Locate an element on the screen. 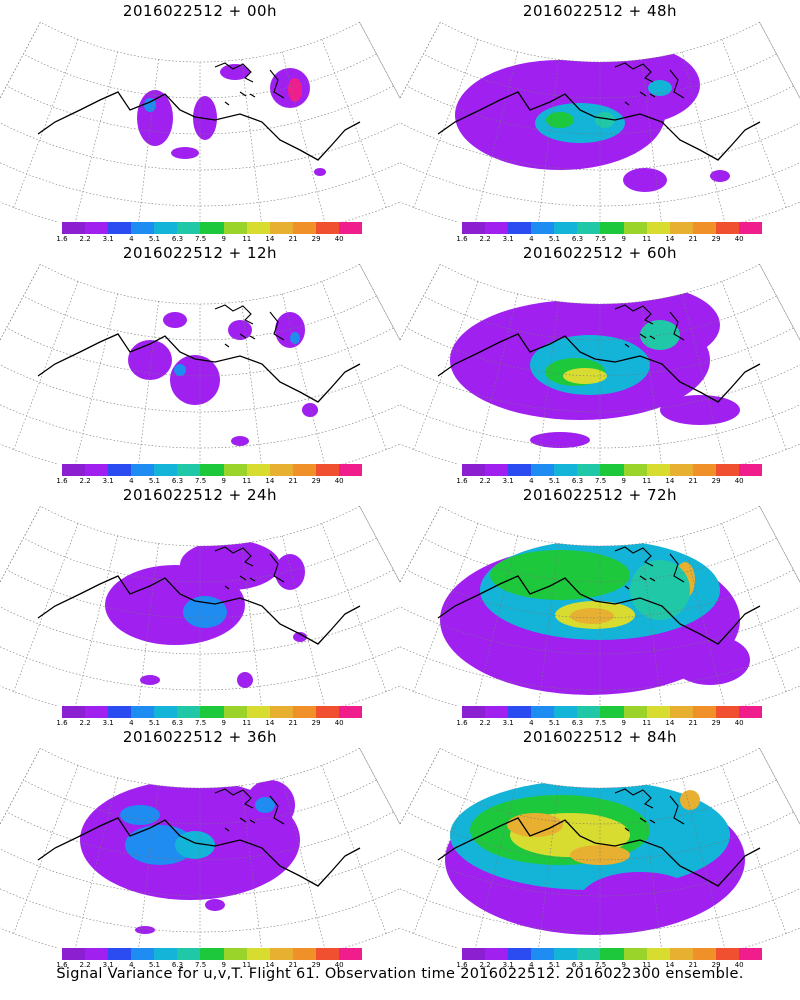 The height and width of the screenshot is (1000, 800). colorbar-ticks: 1.6 2.2 3.1 4 5.1 6.3 7.5 9 11 14 21 29 40 is located at coordinates (212, 240).